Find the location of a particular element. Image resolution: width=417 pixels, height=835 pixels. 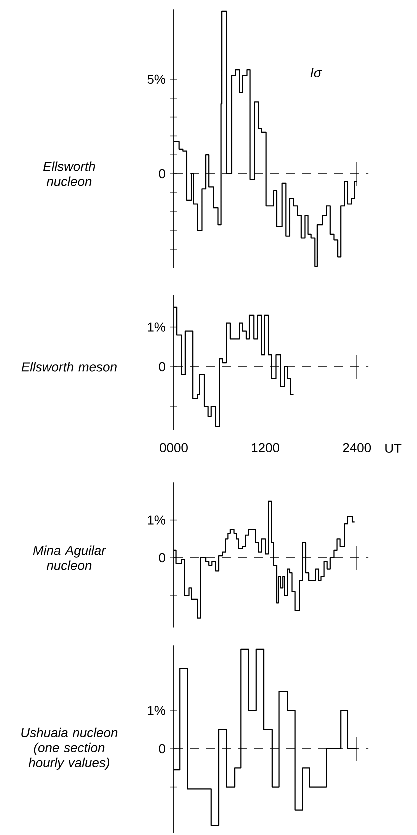

y-axis-title: Ellsworth meson is located at coordinates (69, 367).